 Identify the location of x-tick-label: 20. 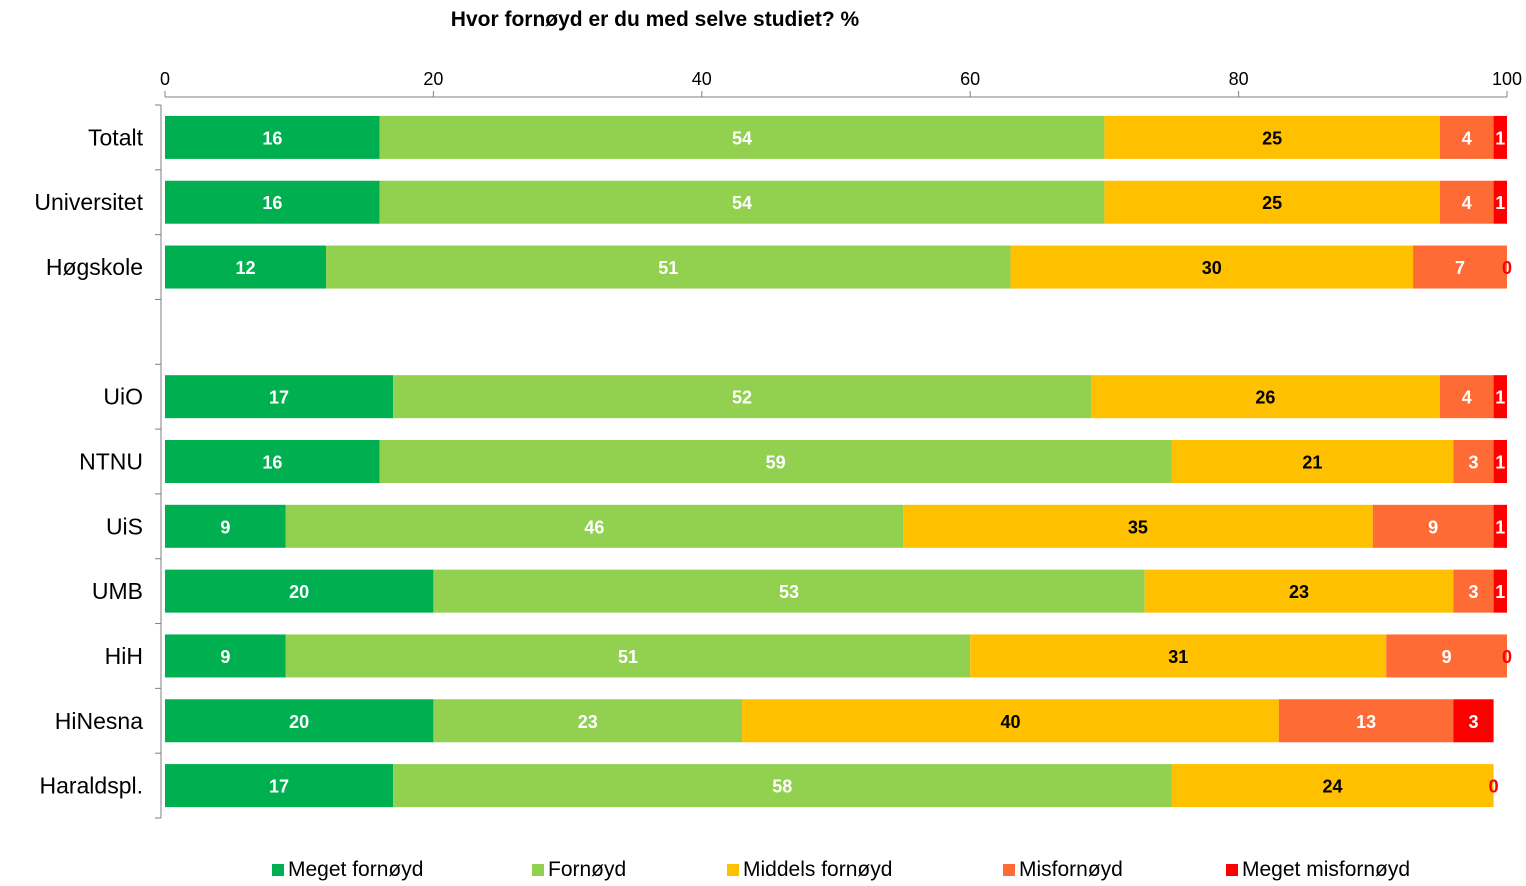
(433, 79).